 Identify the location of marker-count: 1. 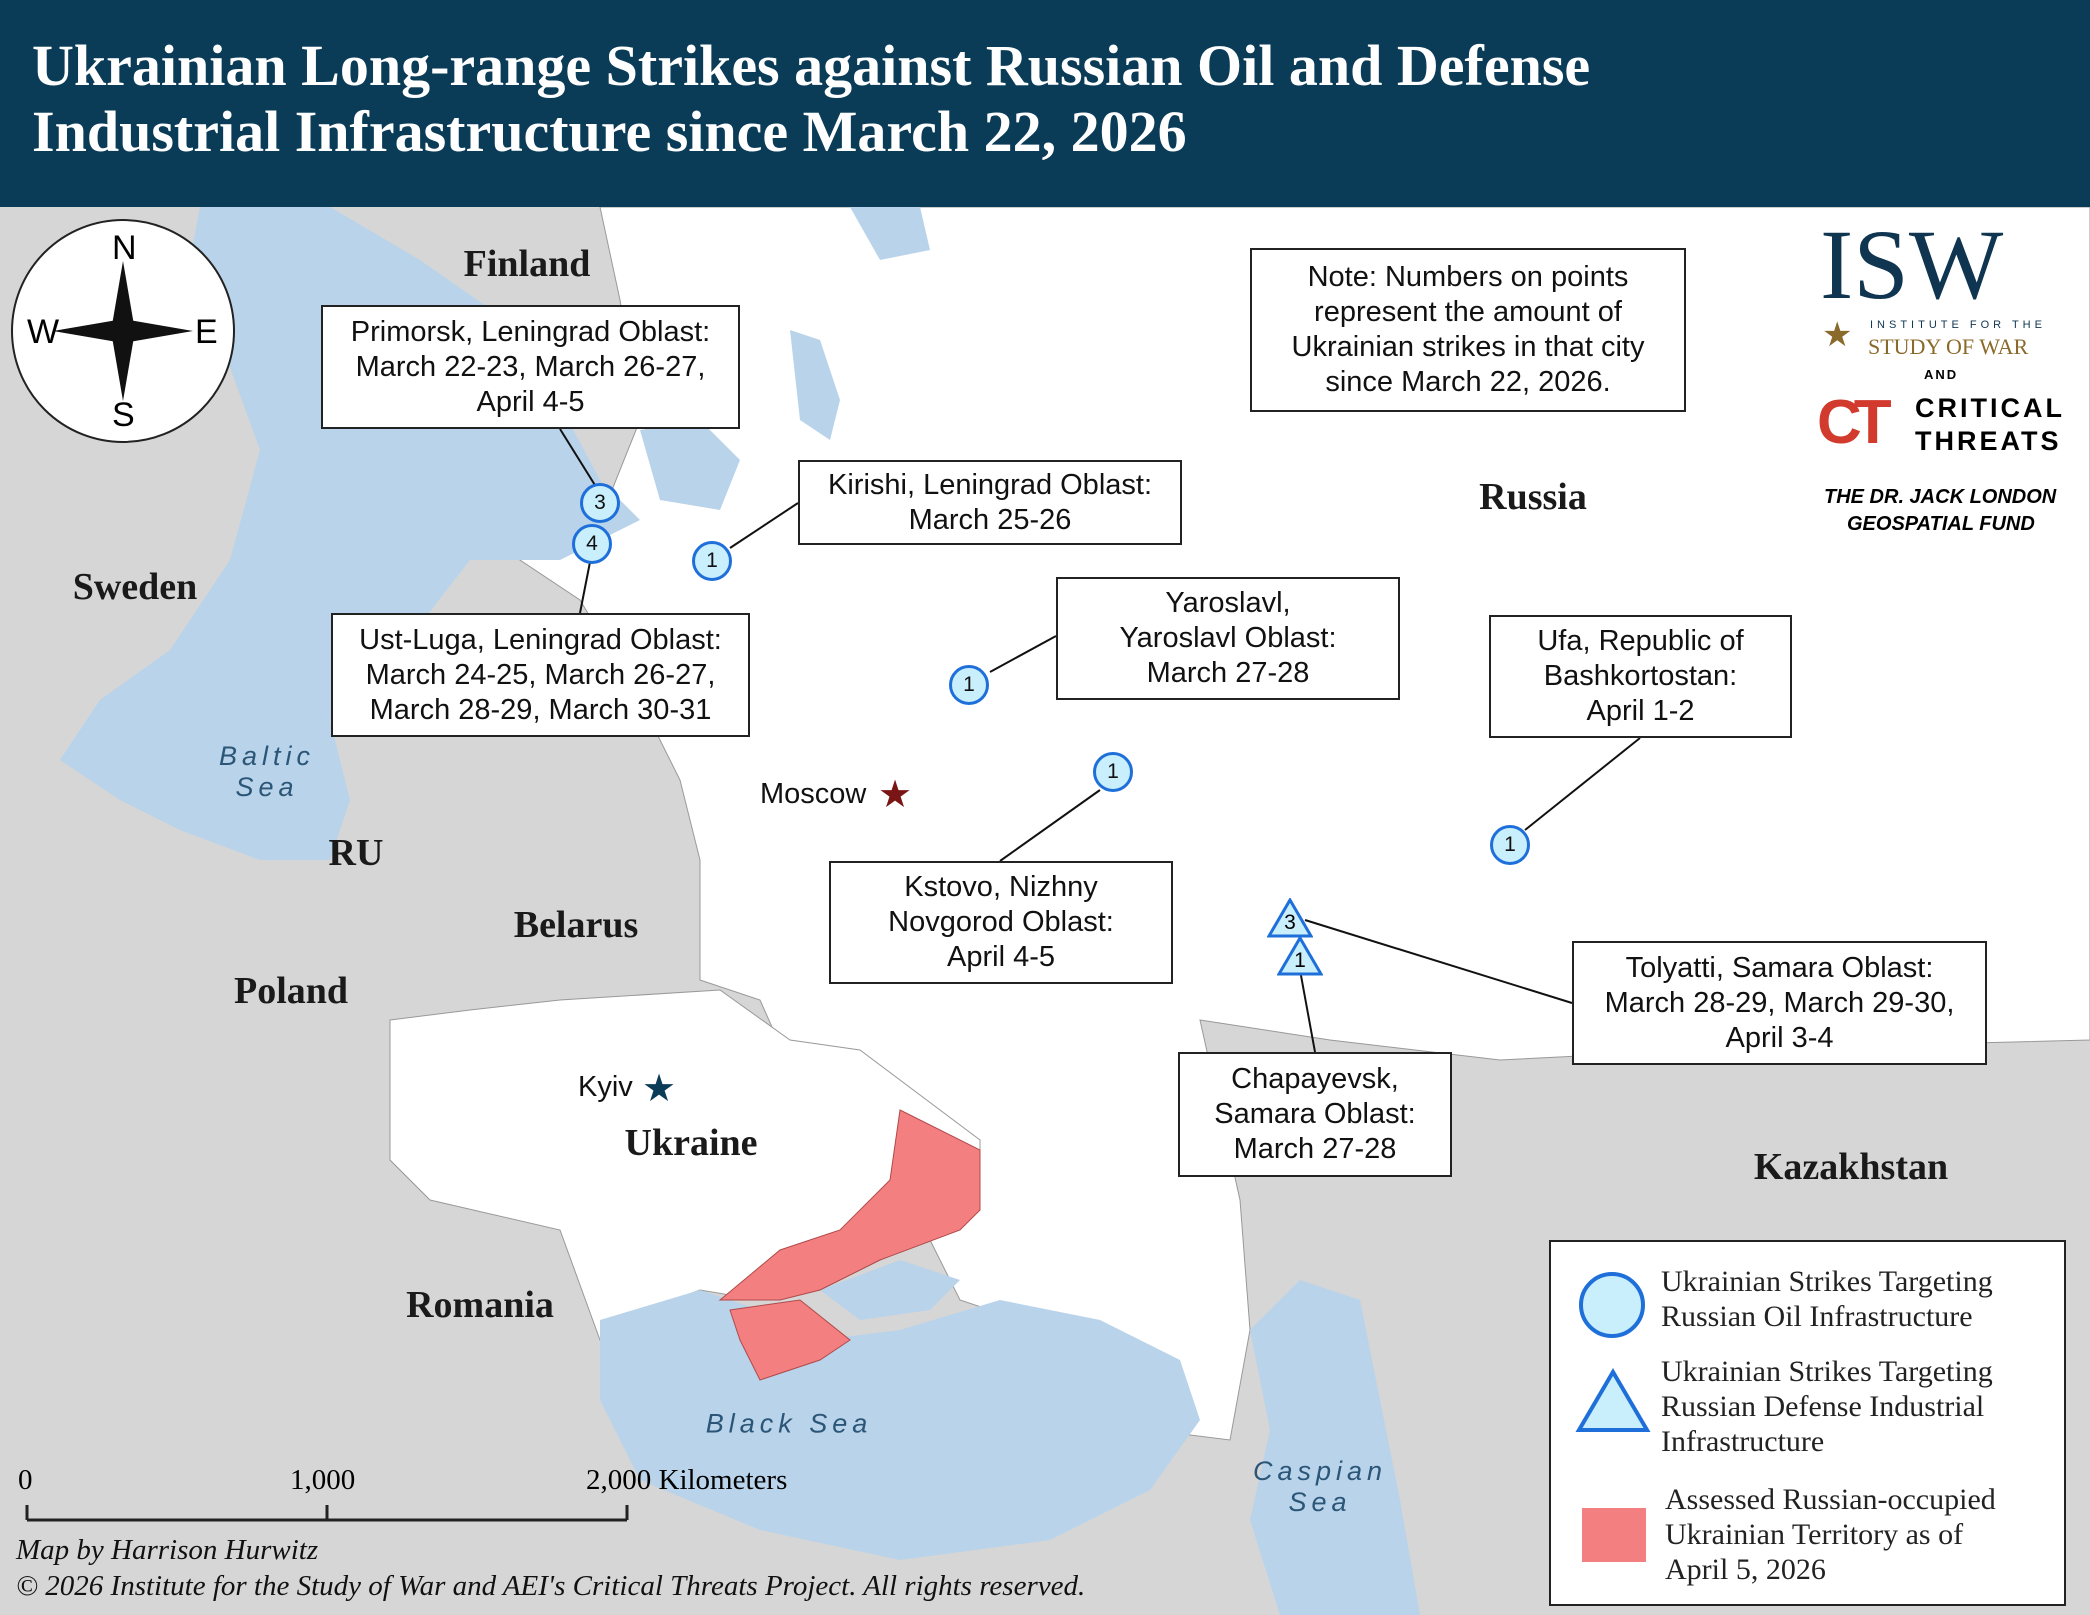
(1300, 960).